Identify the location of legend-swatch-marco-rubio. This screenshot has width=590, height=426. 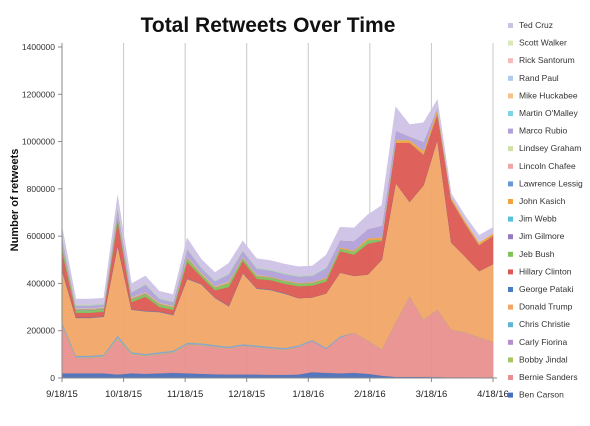
(510, 131).